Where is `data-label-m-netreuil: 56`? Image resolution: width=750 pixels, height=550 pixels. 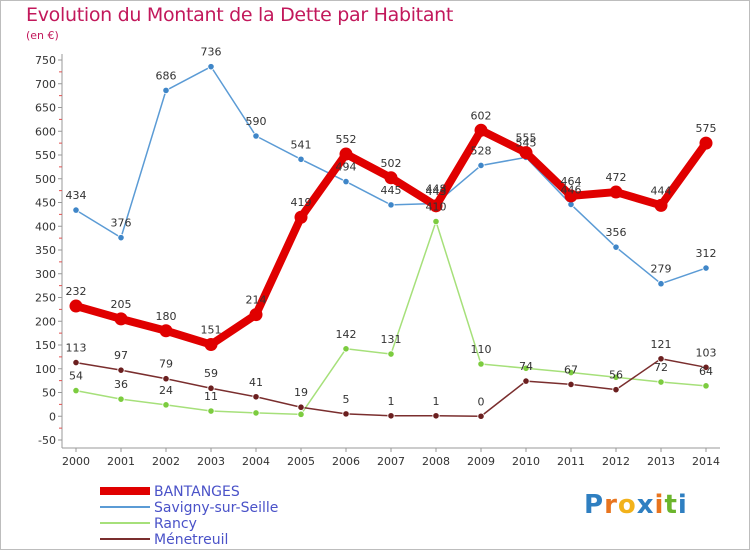 data-label-m-netreuil: 56 is located at coordinates (616, 375).